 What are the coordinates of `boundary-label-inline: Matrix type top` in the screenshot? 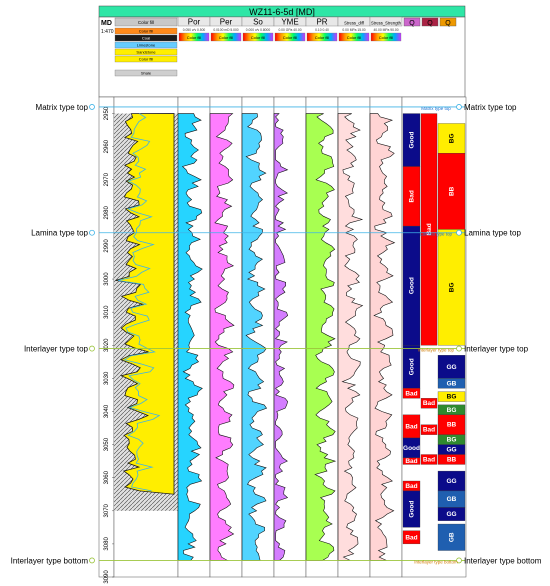 It's located at (436, 108).